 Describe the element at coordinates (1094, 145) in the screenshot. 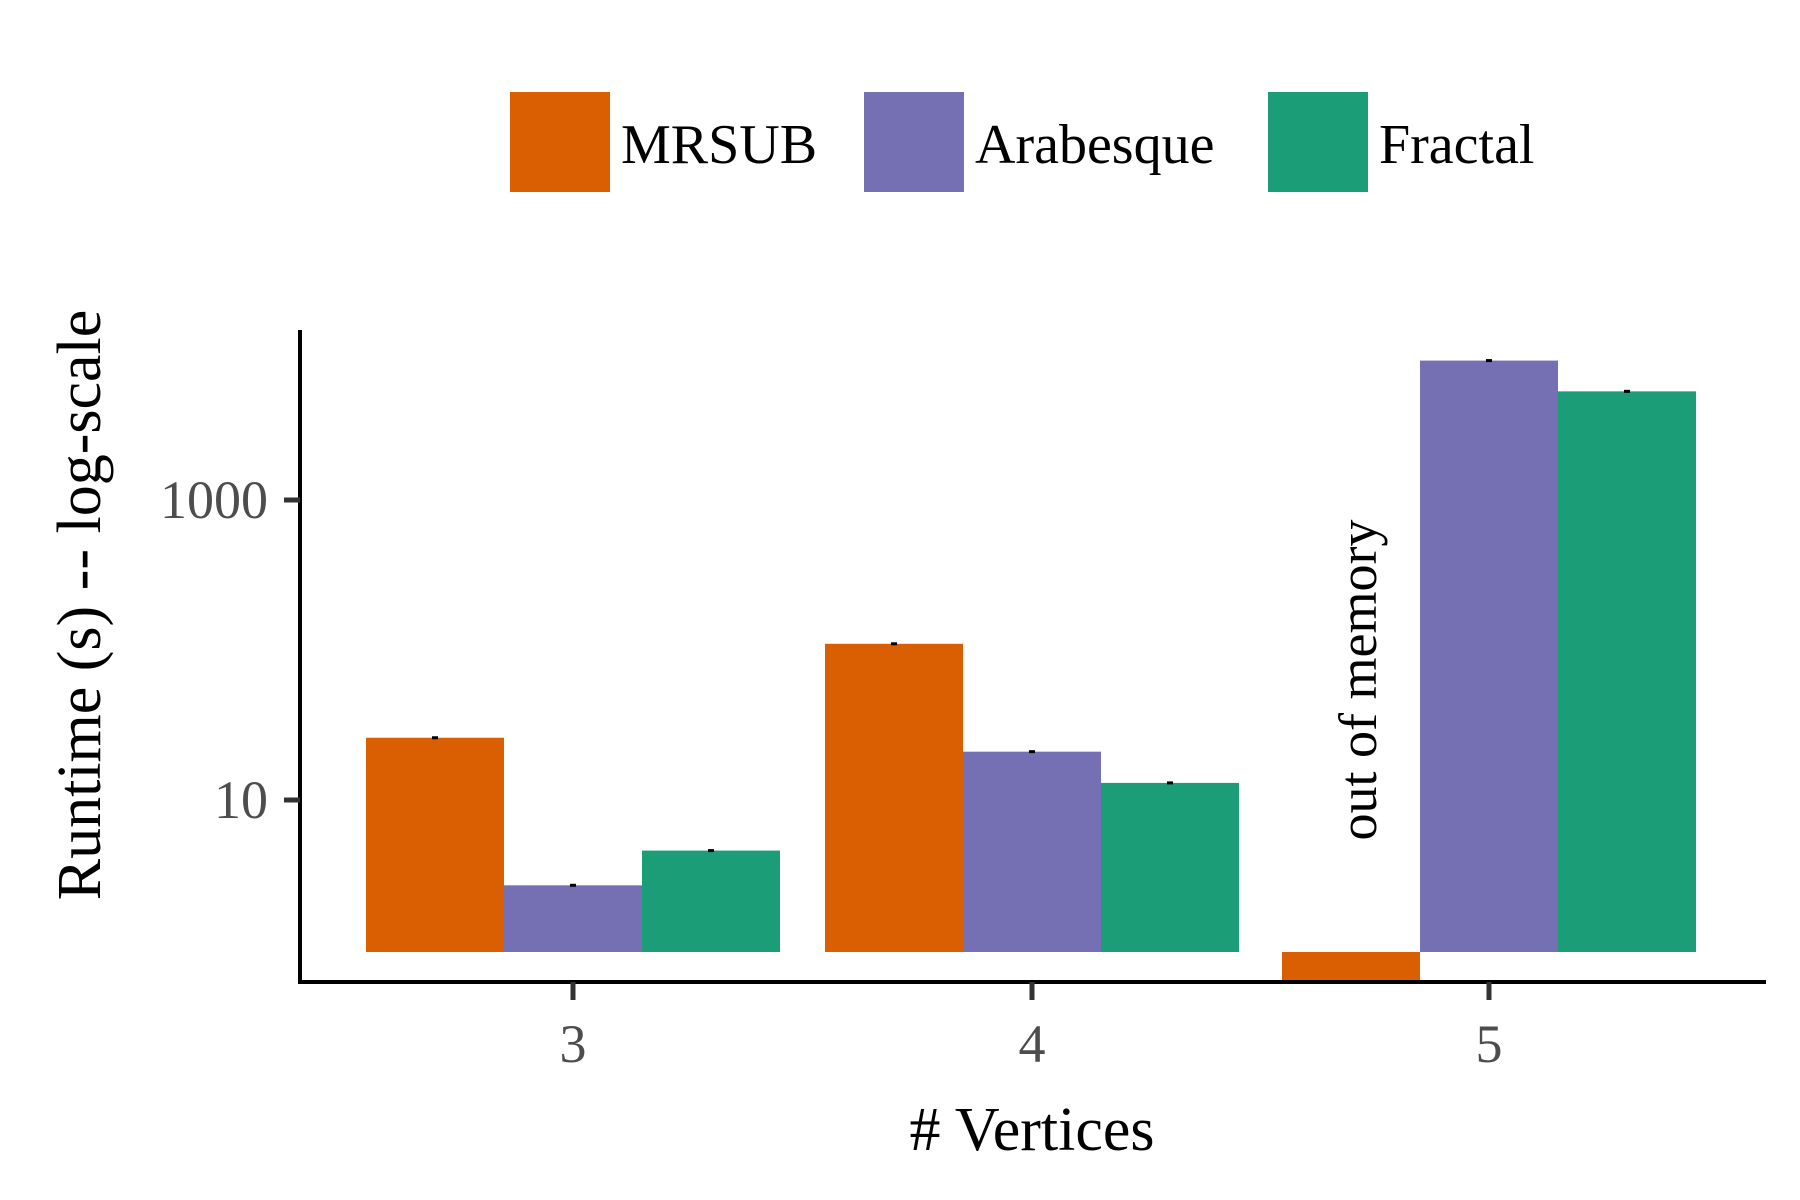

I see `legend-label-arabesque: Arabesque` at that location.